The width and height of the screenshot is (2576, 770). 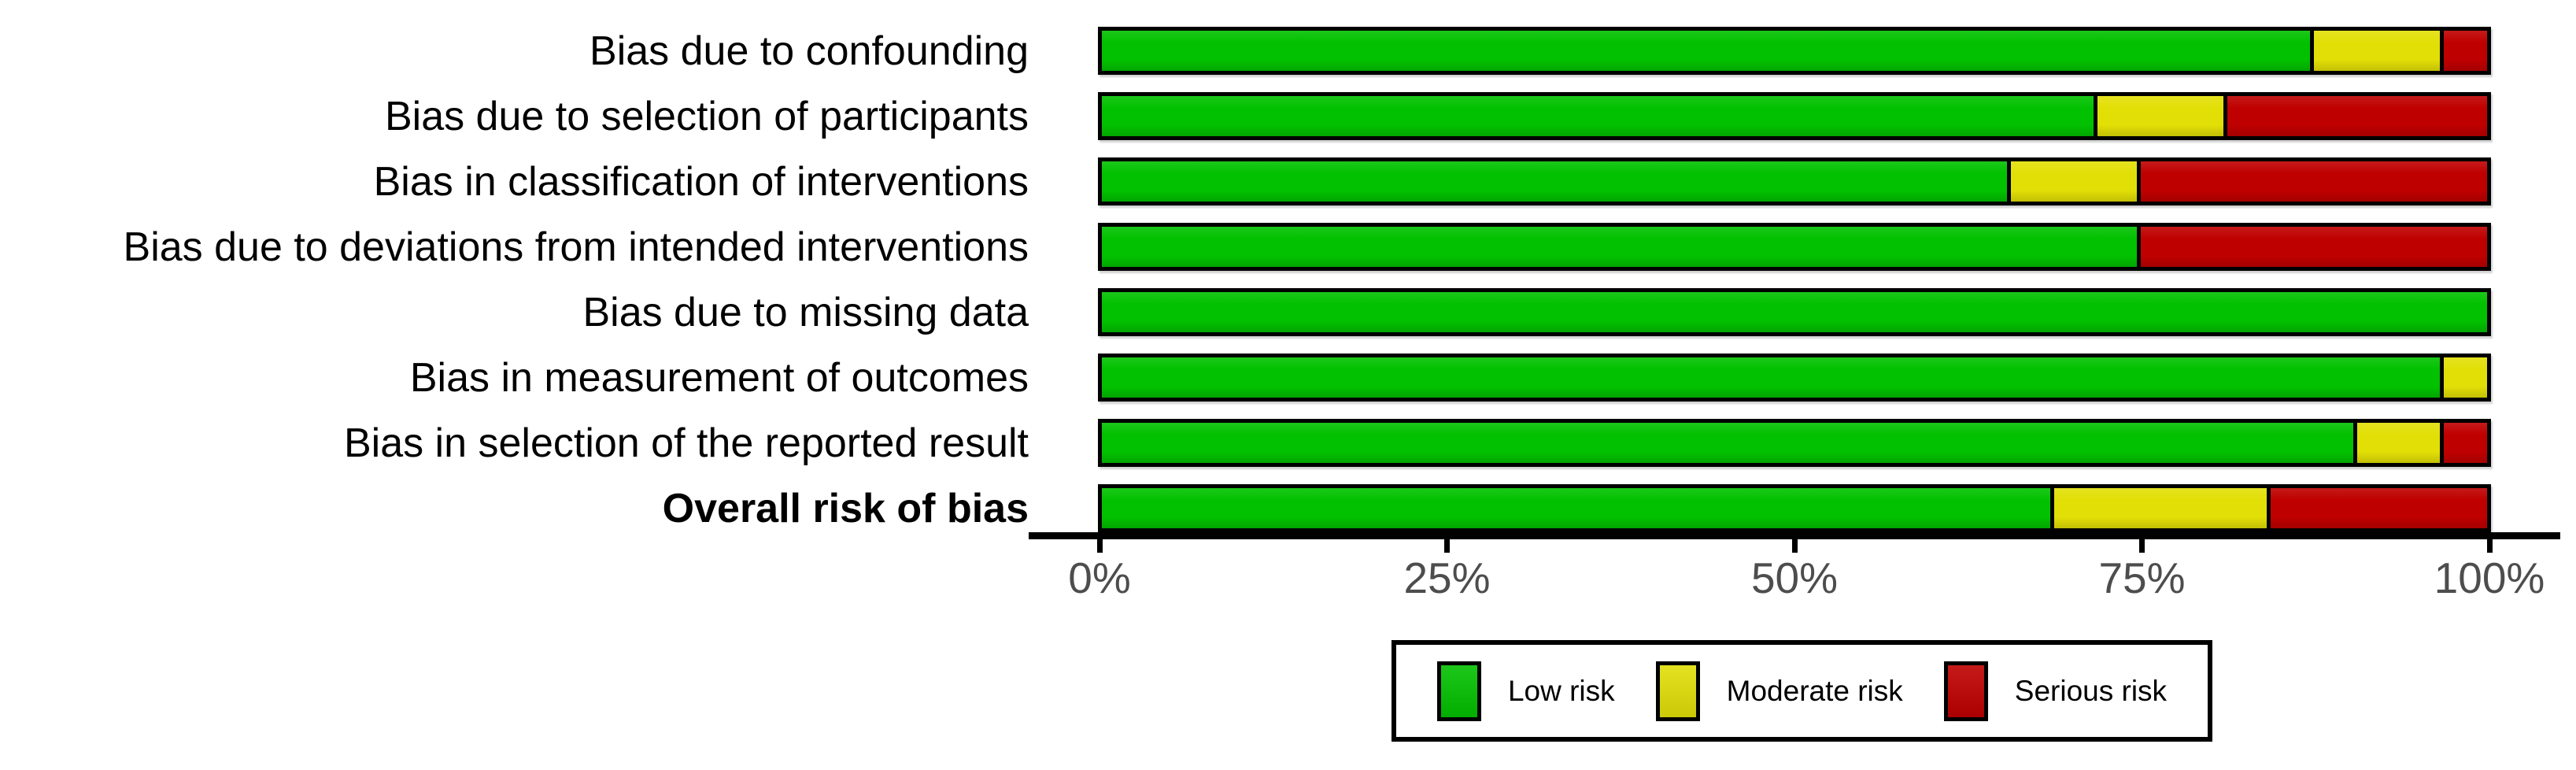 I want to click on x-axis-line, so click(x=1794, y=535).